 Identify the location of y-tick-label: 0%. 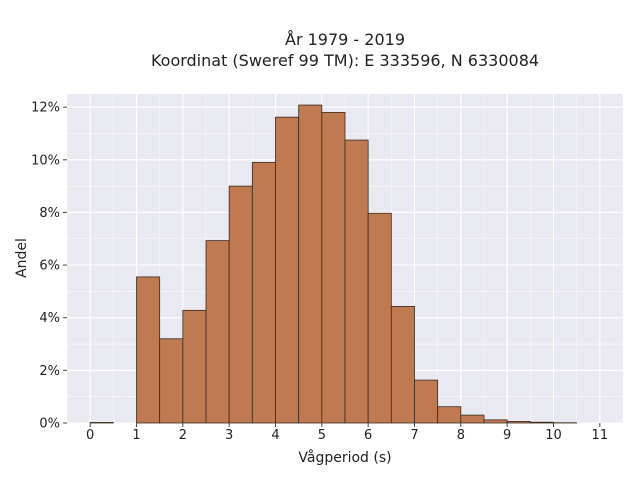
(49, 424).